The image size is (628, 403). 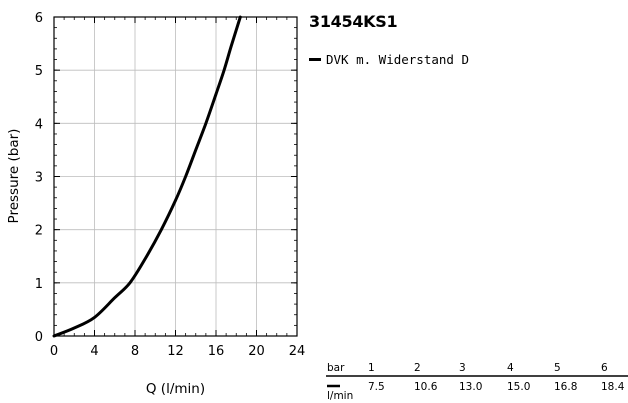 What do you see at coordinates (297, 351) in the screenshot?
I see `x-tick-label: 24` at bounding box center [297, 351].